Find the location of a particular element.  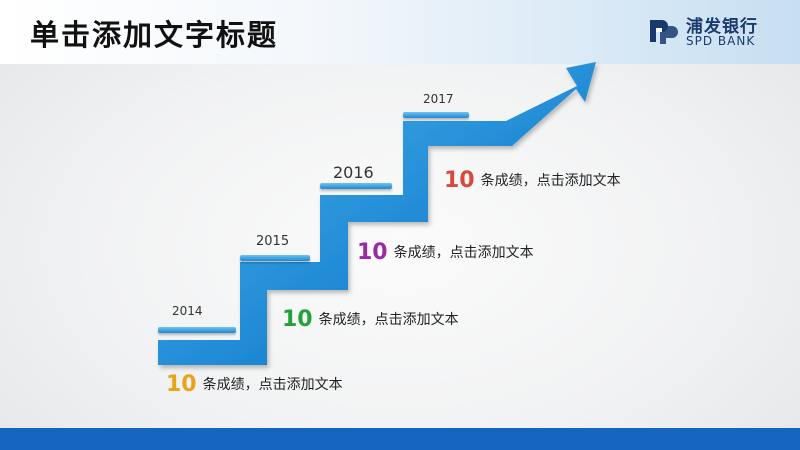

step-bar-2017 is located at coordinates (436, 115).